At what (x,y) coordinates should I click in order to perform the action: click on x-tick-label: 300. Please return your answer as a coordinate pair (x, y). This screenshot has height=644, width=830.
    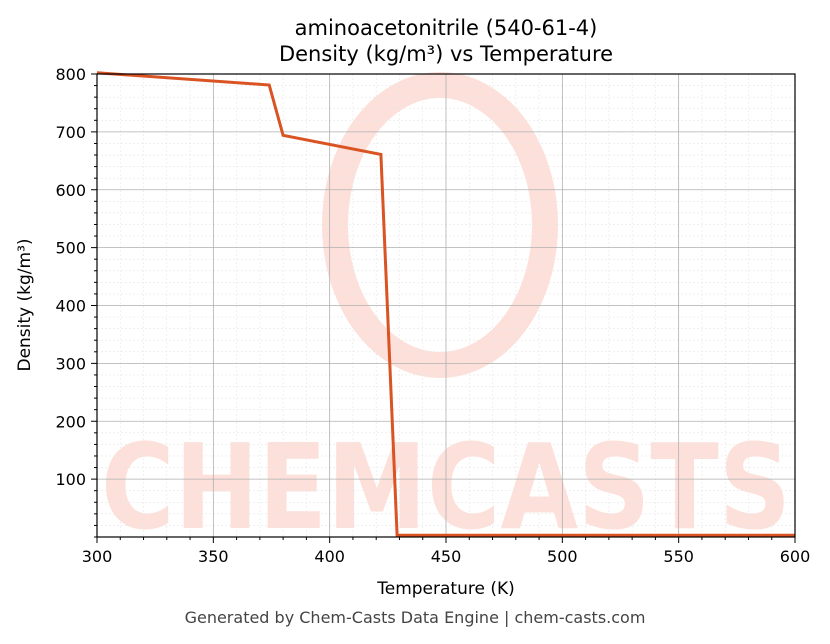
    Looking at the image, I should click on (97, 556).